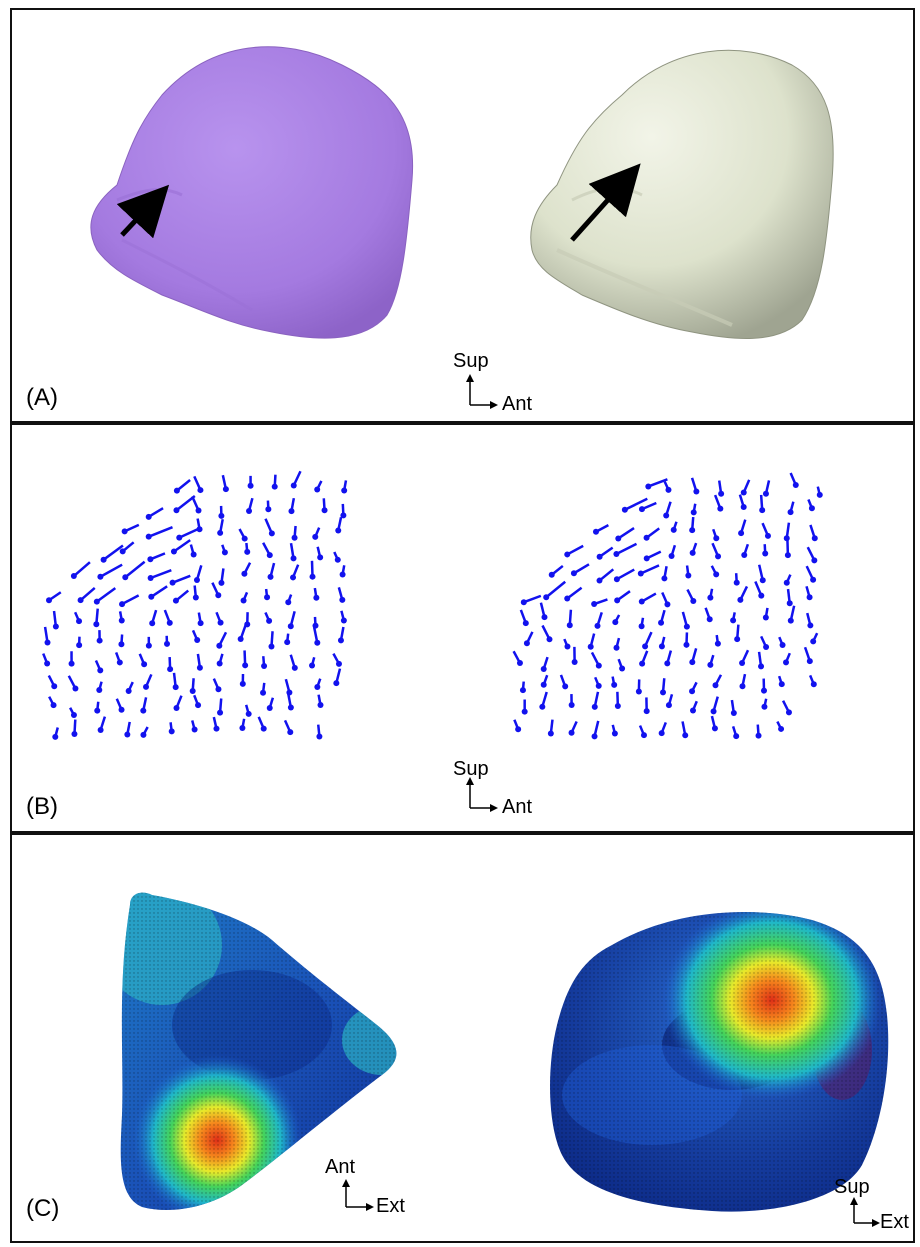 This screenshot has height=1247, width=920. Describe the element at coordinates (358, 1195) in the screenshot. I see `axes-indicator-left` at that location.